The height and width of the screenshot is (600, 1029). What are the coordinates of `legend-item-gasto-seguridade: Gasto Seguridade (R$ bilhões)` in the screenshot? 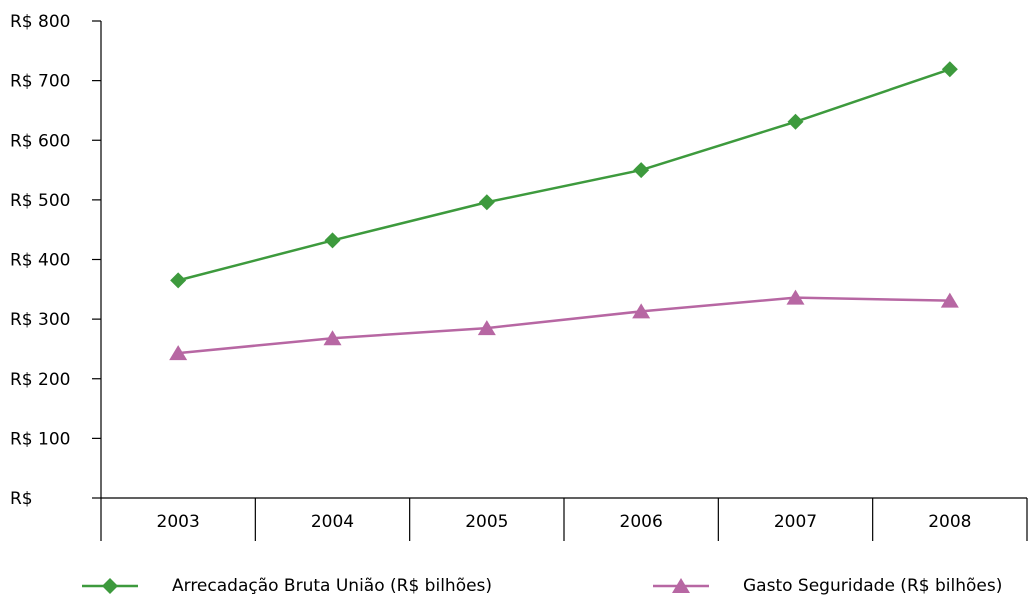 It's located at (827, 586).